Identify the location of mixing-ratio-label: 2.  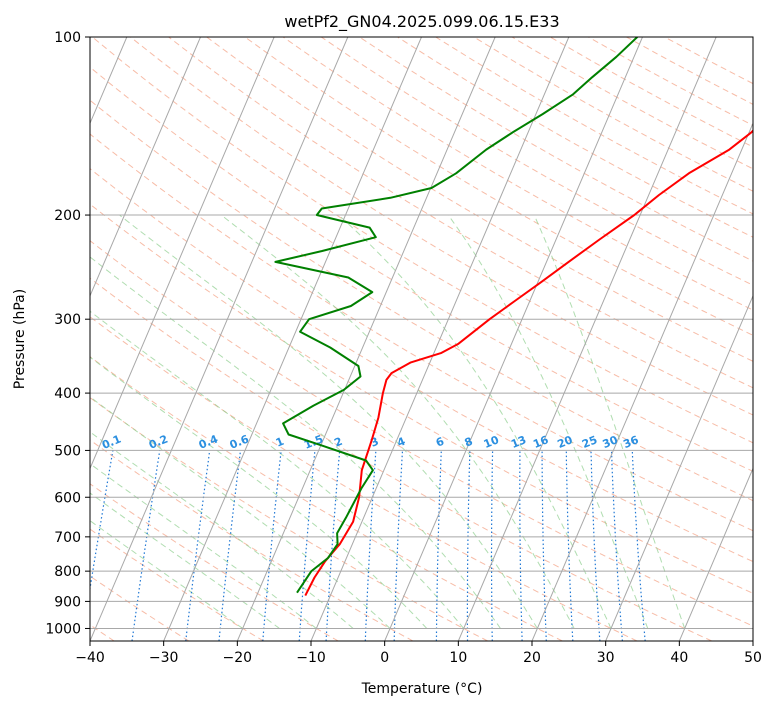
(338, 442).